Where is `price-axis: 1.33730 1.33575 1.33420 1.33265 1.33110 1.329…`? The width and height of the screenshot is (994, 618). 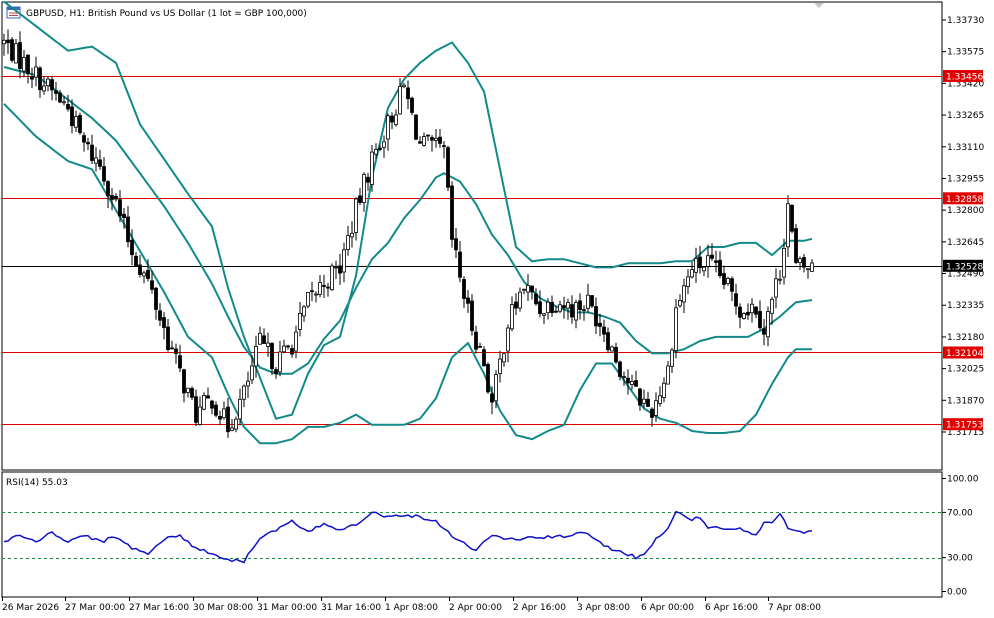 price-axis: 1.33730 1.33575 1.33420 1.33265 1.33110 1.329… is located at coordinates (963, 307).